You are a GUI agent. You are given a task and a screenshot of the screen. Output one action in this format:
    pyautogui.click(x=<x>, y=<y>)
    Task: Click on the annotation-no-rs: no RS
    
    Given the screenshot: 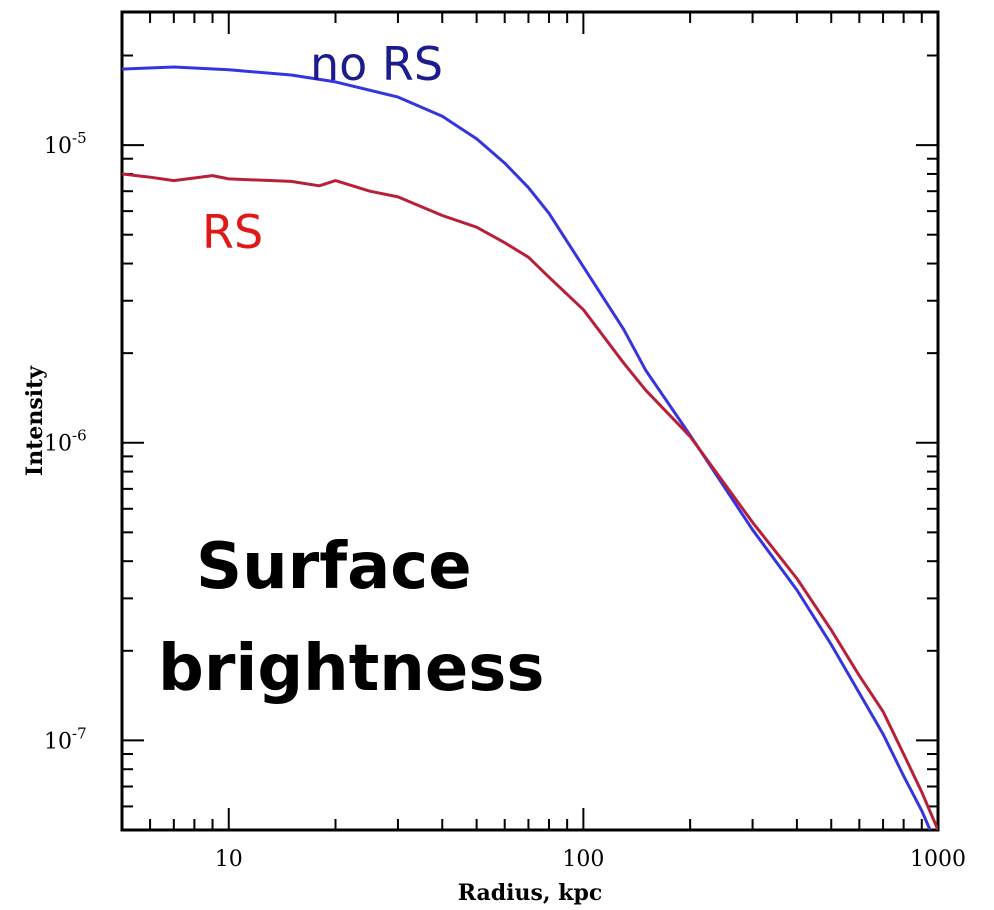 What is the action you would take?
    pyautogui.click(x=376, y=64)
    